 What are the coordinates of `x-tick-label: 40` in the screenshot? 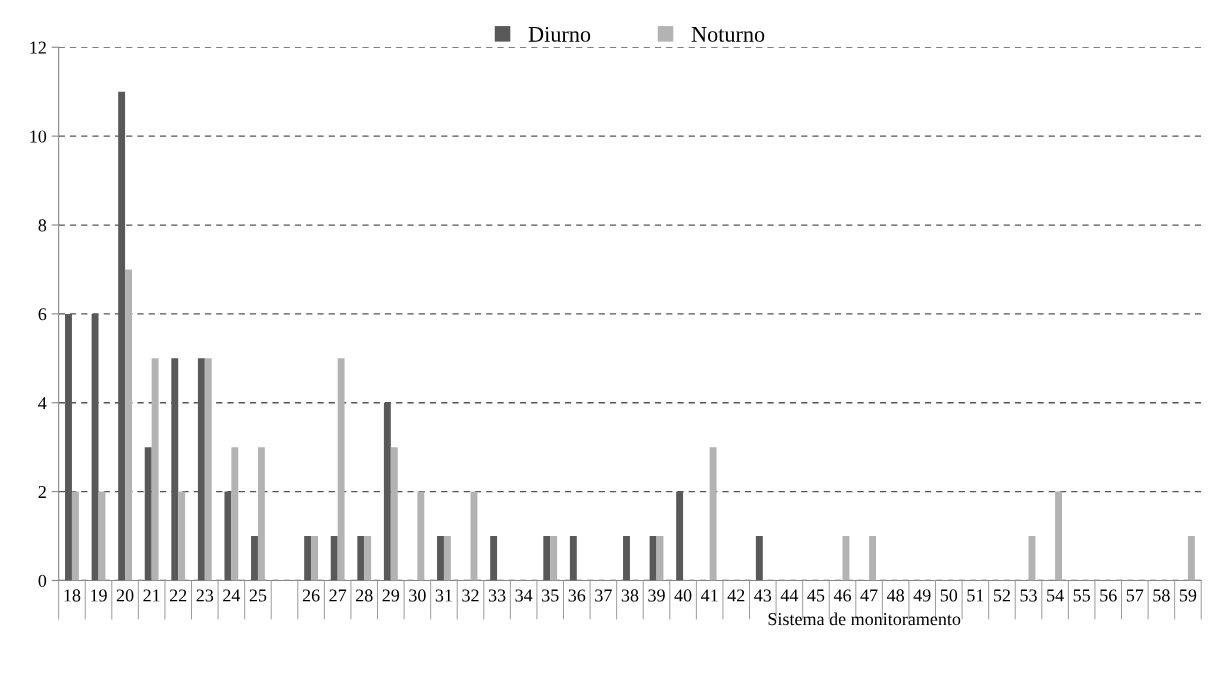 It's located at (683, 595).